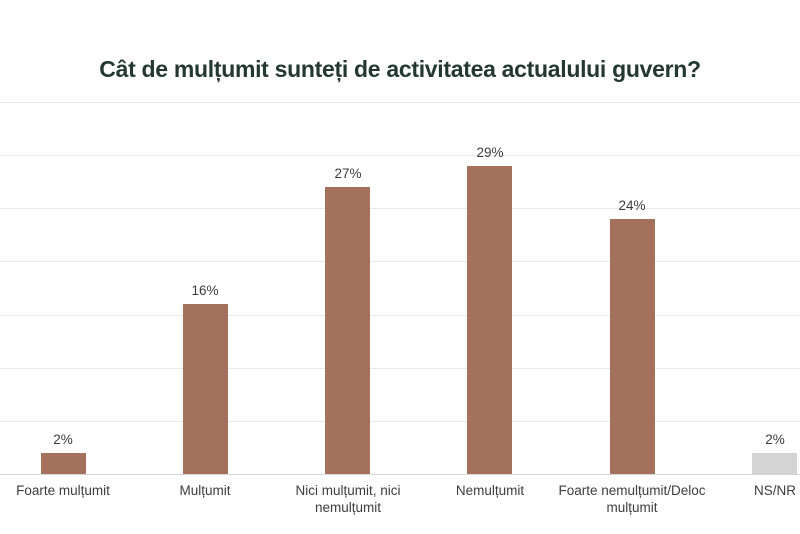 This screenshot has height=534, width=800. Describe the element at coordinates (490, 490) in the screenshot. I see `x-axis-label: Nemulțumit` at that location.